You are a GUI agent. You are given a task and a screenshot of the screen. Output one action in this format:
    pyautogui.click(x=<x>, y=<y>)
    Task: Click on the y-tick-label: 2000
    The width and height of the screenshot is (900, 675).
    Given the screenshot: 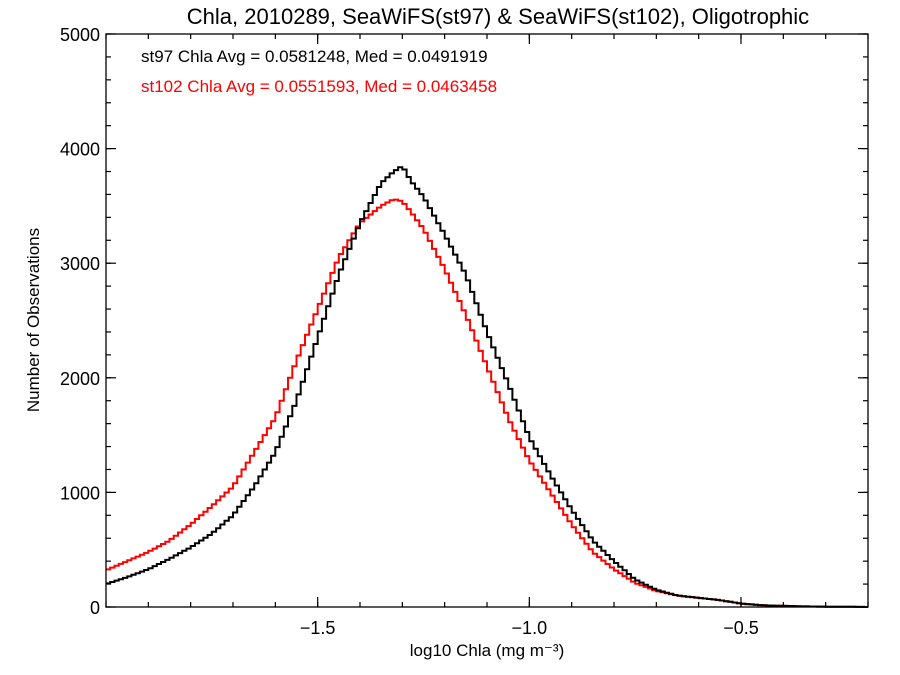 What is the action you would take?
    pyautogui.click(x=80, y=379)
    